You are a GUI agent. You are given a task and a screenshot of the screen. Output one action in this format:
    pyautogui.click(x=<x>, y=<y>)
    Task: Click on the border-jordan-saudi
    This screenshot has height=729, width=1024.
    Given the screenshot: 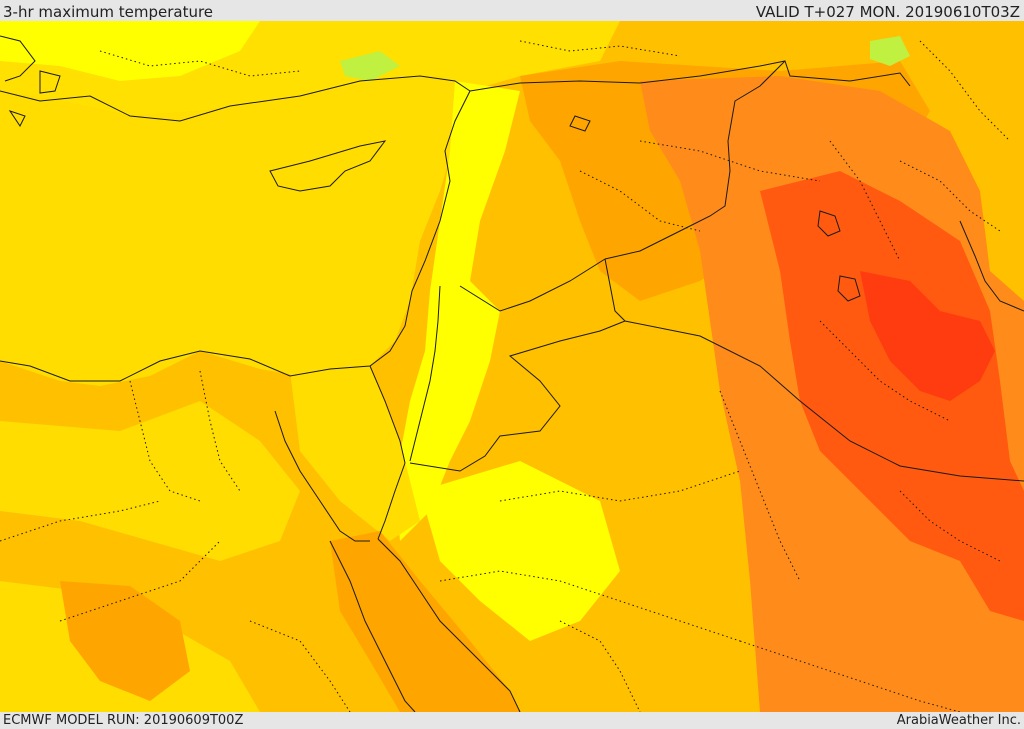 What is the action you would take?
    pyautogui.click(x=517, y=396)
    